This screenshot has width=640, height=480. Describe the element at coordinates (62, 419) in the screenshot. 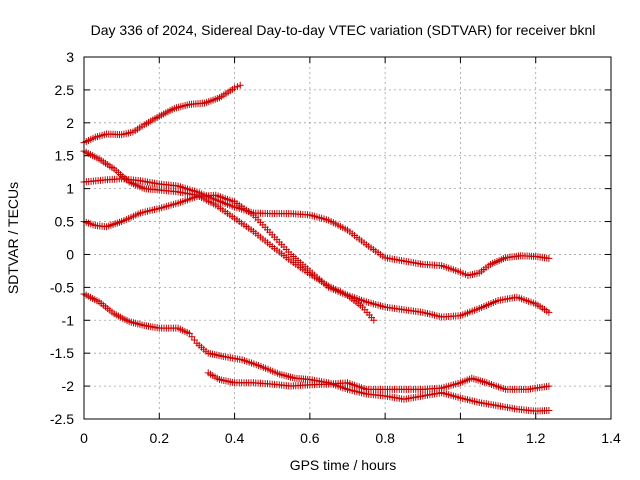

I see `y-tick-label: -2.5` at that location.